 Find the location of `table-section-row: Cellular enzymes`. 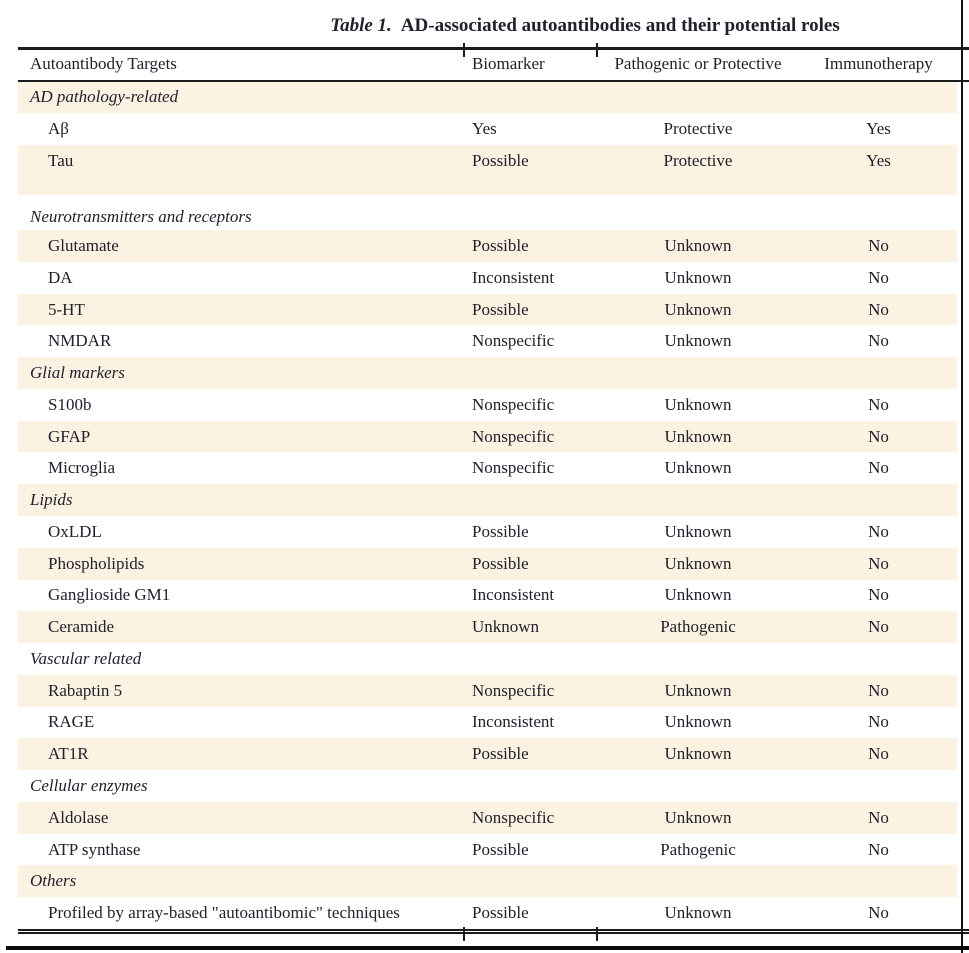

table-section-row: Cellular enzymes is located at coordinates (487, 786).